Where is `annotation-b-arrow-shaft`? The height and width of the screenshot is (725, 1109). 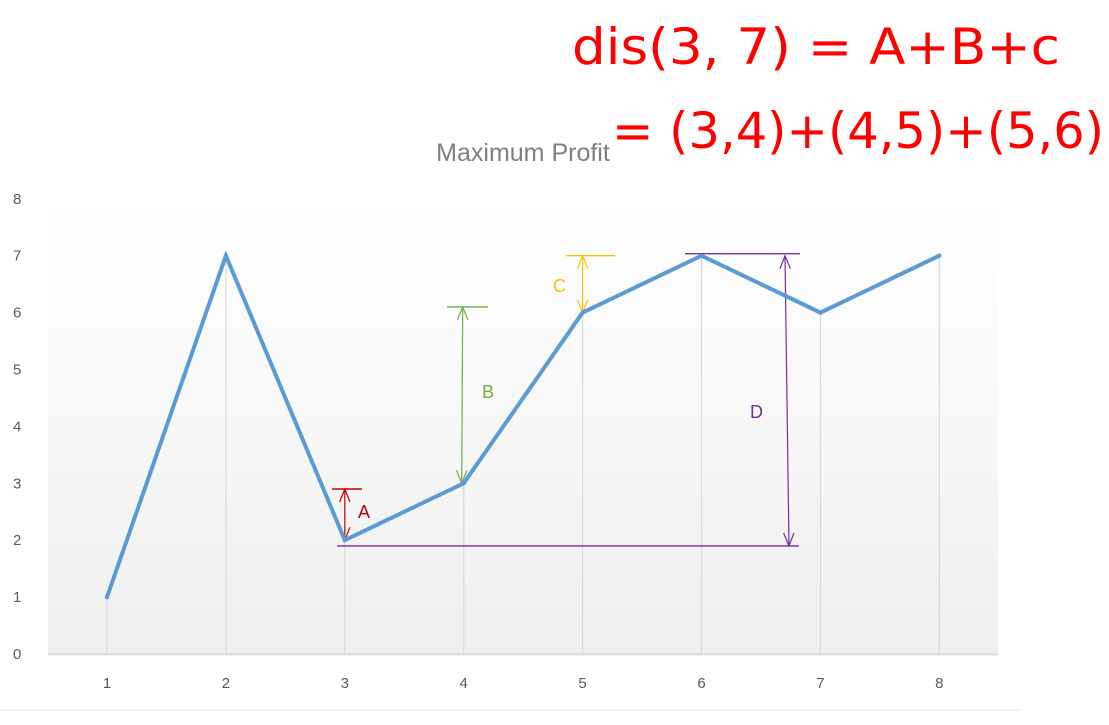
annotation-b-arrow-shaft is located at coordinates (462, 395).